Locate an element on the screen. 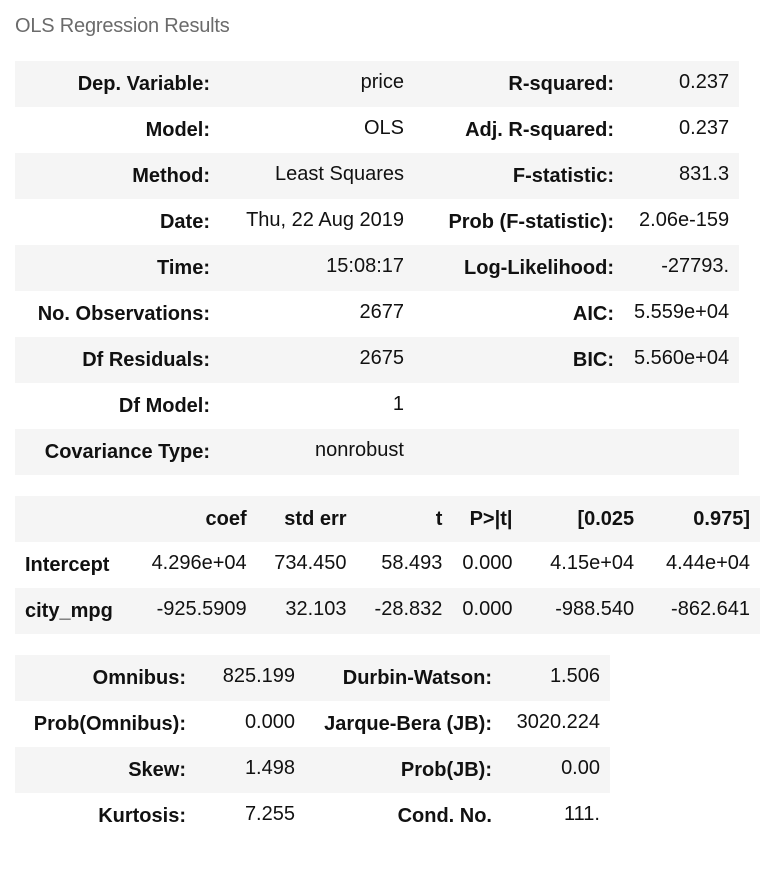 The width and height of the screenshot is (760, 878). table-row: Df Model: 1 is located at coordinates (377, 406).